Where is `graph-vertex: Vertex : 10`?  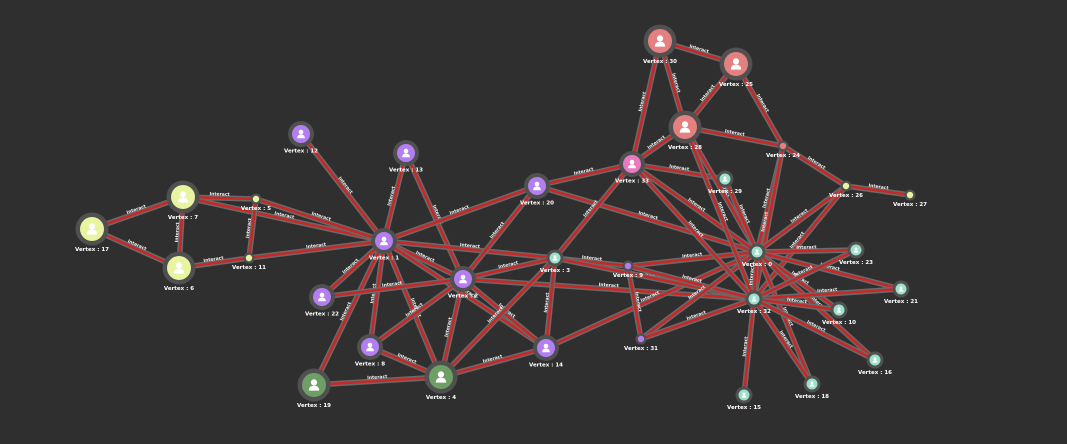
graph-vertex: Vertex : 10 is located at coordinates (839, 314).